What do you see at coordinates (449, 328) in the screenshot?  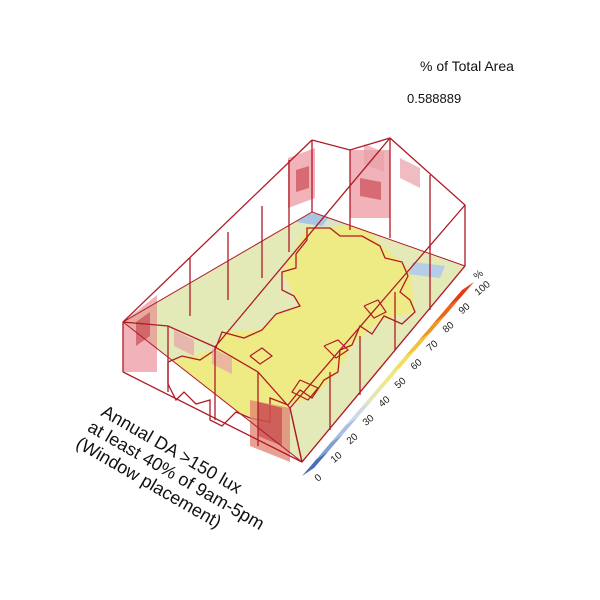 I see `legend-tick-label: 80` at bounding box center [449, 328].